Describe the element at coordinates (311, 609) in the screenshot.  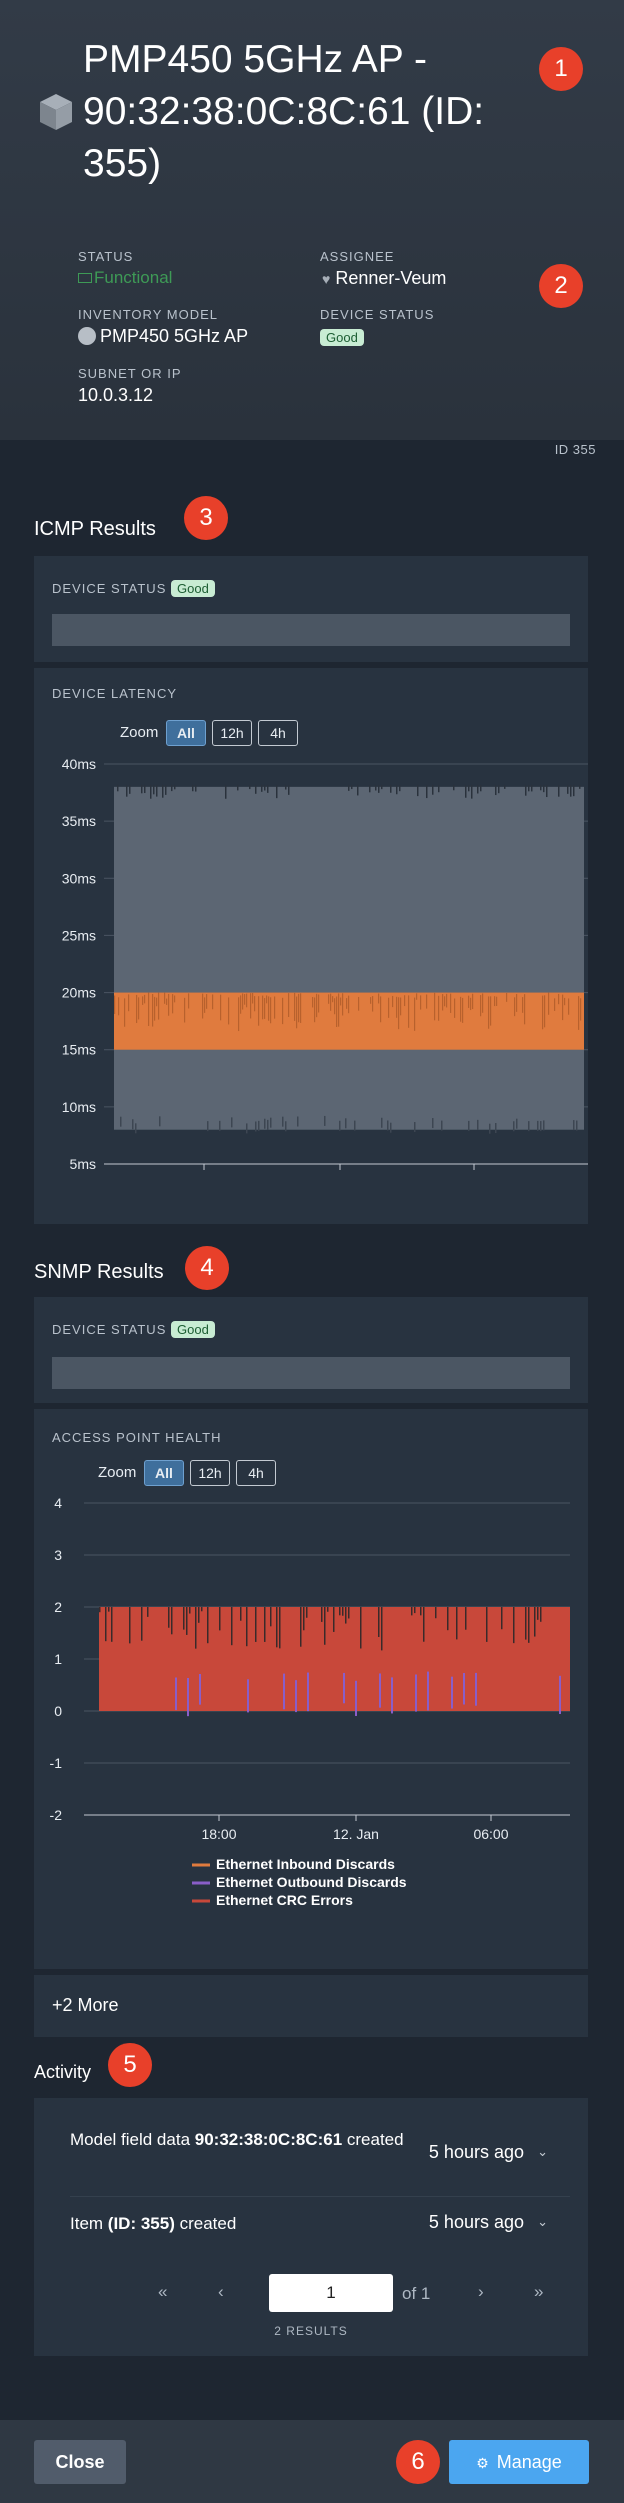
I see `icmp-status-card: DEVICE STATUS Good` at that location.